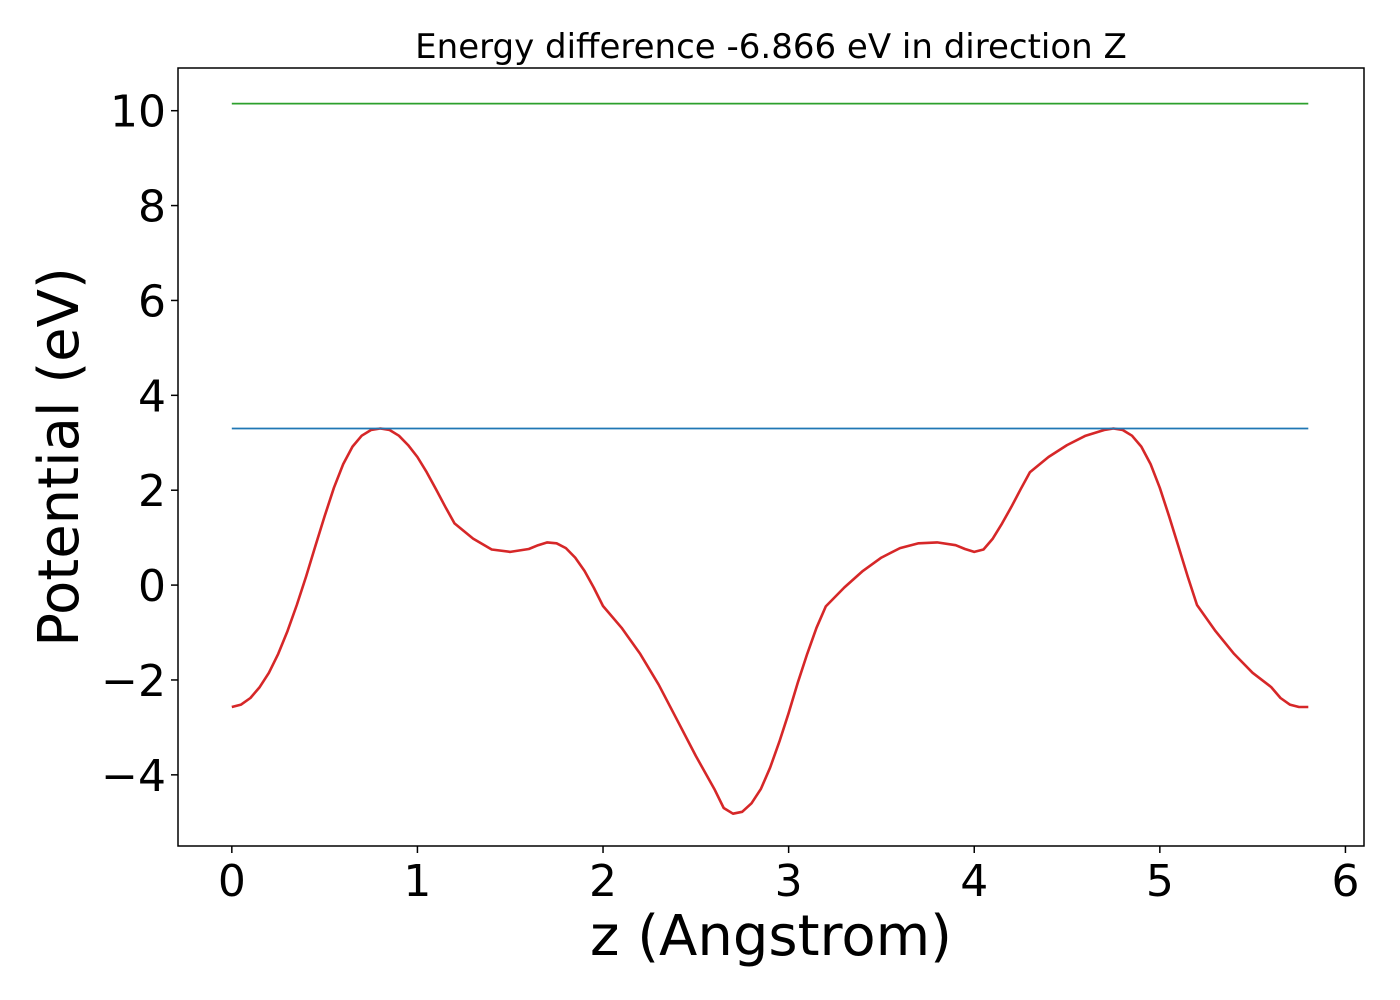 This screenshot has height=1000, width=1400. What do you see at coordinates (1160, 881) in the screenshot?
I see `x-tick-label: 5` at bounding box center [1160, 881].